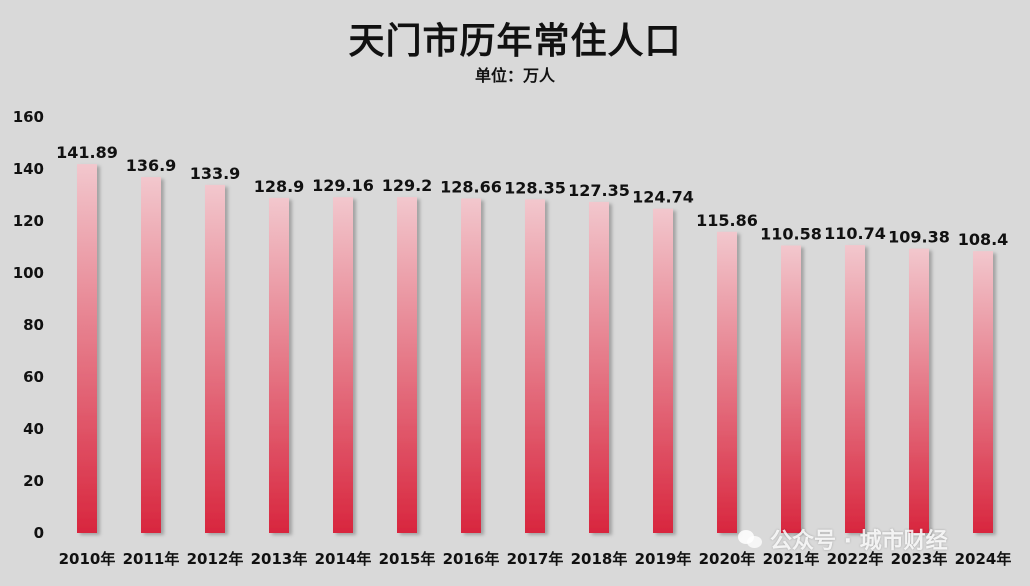 Image resolution: width=1030 pixels, height=586 pixels. What do you see at coordinates (535, 187) in the screenshot?
I see `data-label: 128.35` at bounding box center [535, 187].